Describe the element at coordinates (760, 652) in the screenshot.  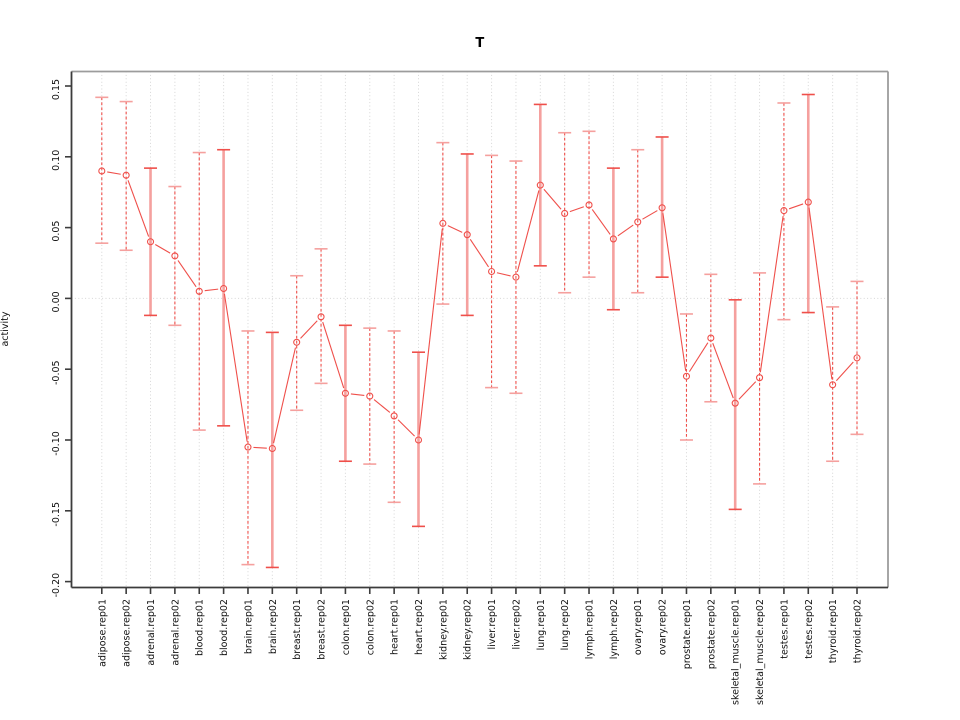
I see `x-axis-tick-label: skeletal_muscle.rep02` at that location.